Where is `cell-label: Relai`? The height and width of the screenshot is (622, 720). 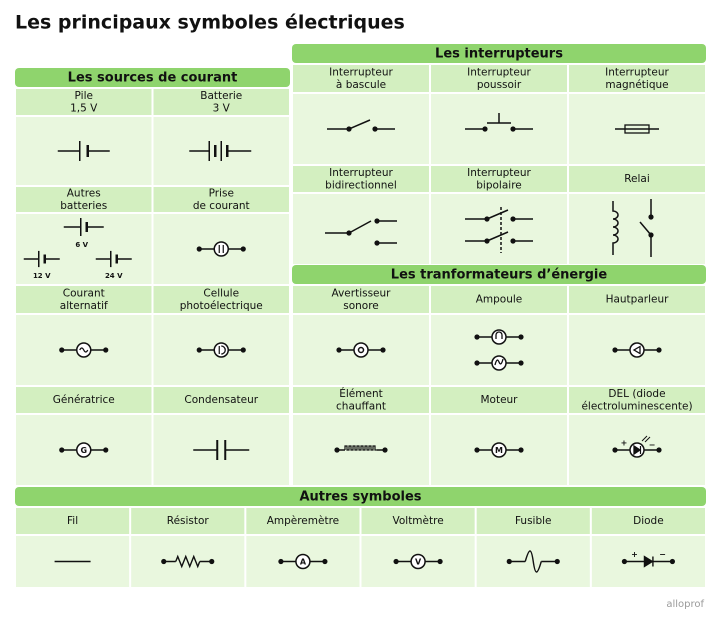
cell-label: Relai is located at coordinates (637, 179).